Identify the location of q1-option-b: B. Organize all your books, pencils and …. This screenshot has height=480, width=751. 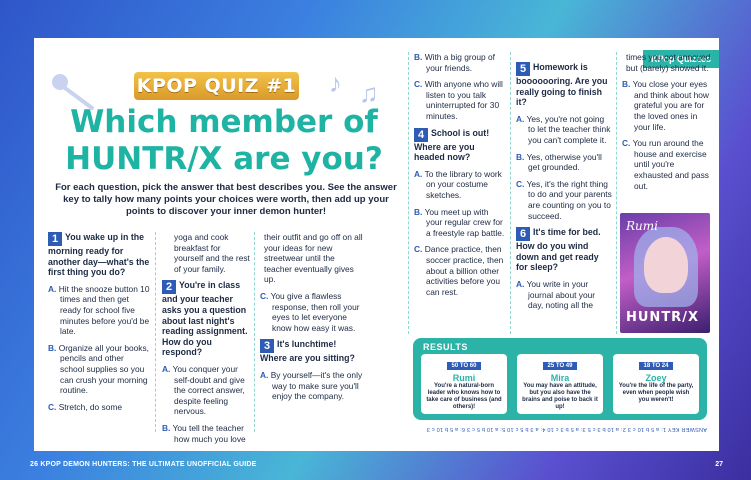
(99, 369).